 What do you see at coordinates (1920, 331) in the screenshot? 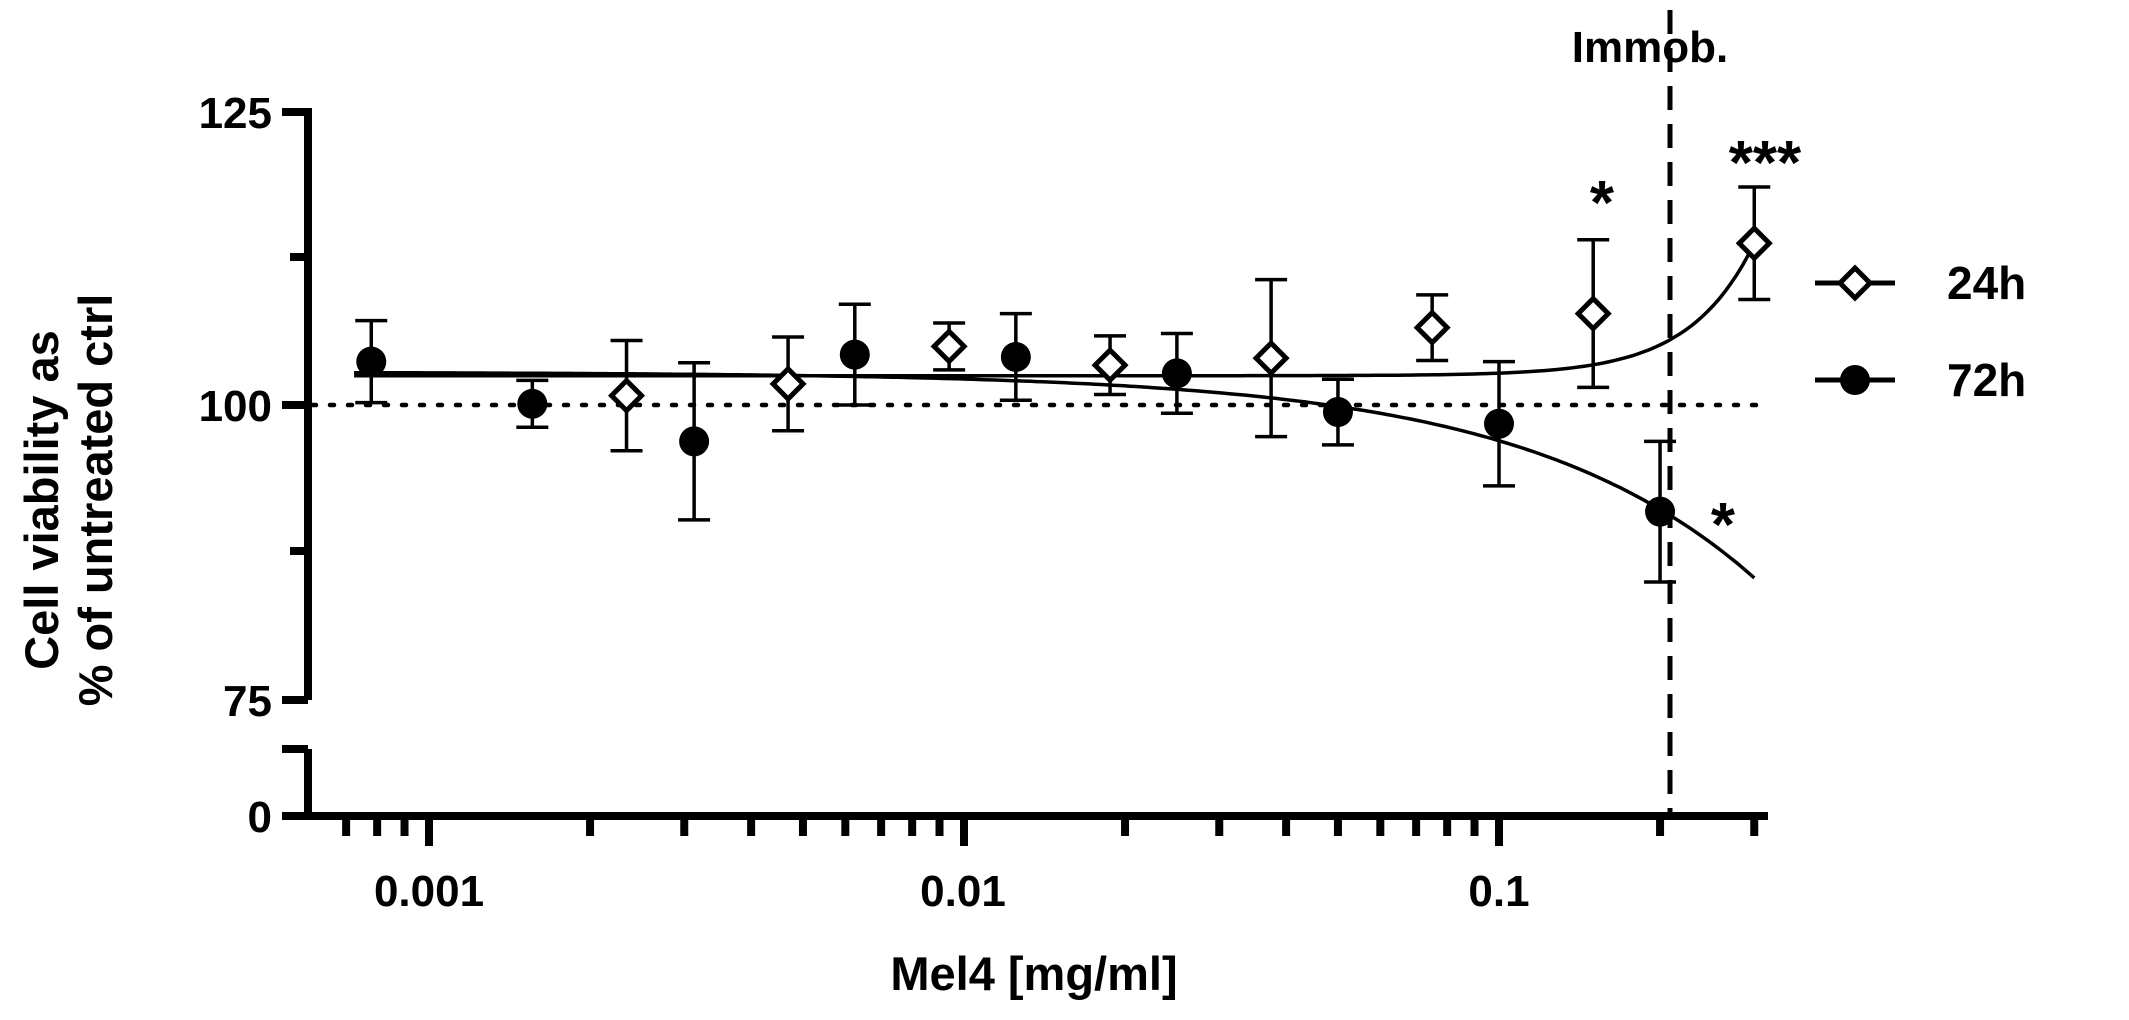
I see `legend: 24h 72h` at bounding box center [1920, 331].